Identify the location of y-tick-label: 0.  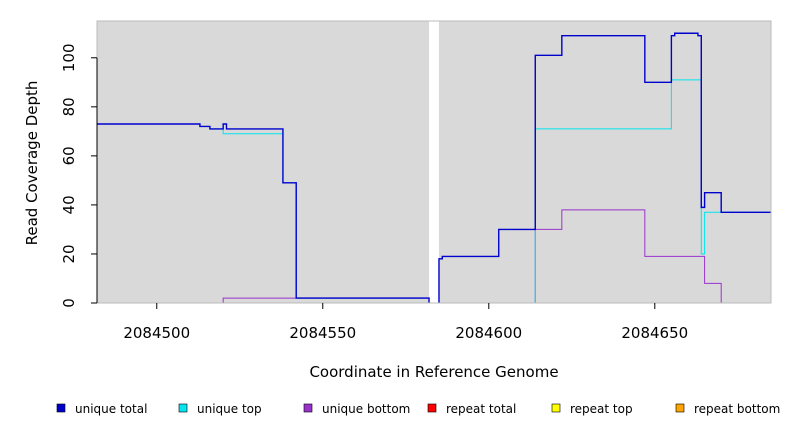
(69, 303).